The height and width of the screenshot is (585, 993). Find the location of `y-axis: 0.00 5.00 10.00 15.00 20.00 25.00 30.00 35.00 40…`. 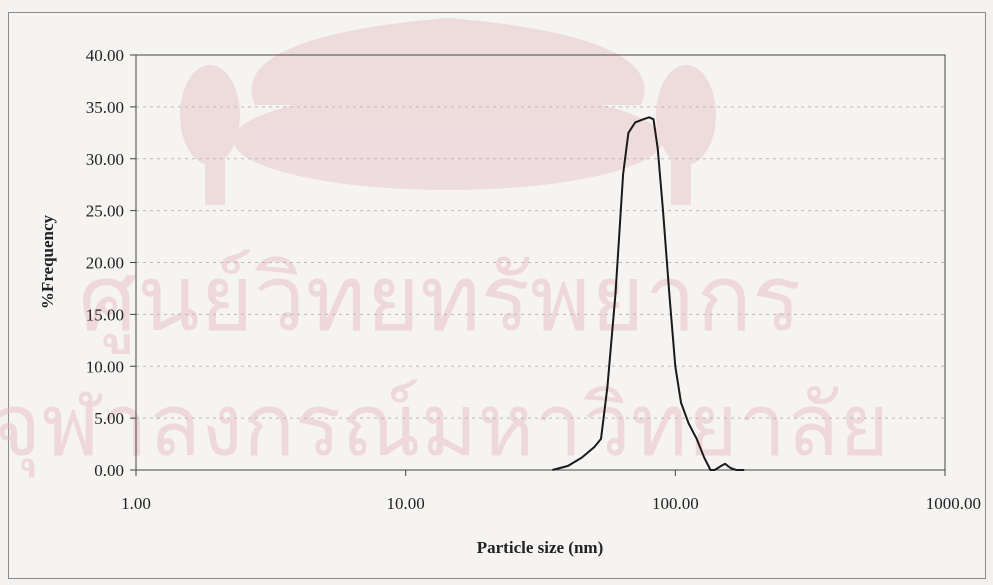

y-axis: 0.00 5.00 10.00 15.00 20.00 25.00 30.00 35.00 40… is located at coordinates (111, 263).